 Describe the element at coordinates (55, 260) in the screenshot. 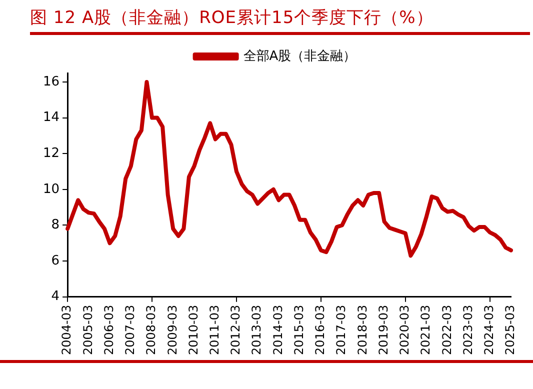

I see `y-tick-label: 6` at that location.